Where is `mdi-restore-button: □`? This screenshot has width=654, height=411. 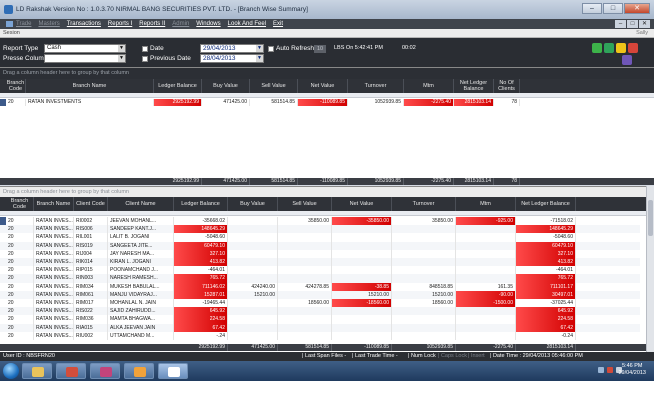 mdi-restore-button: □ is located at coordinates (632, 24).